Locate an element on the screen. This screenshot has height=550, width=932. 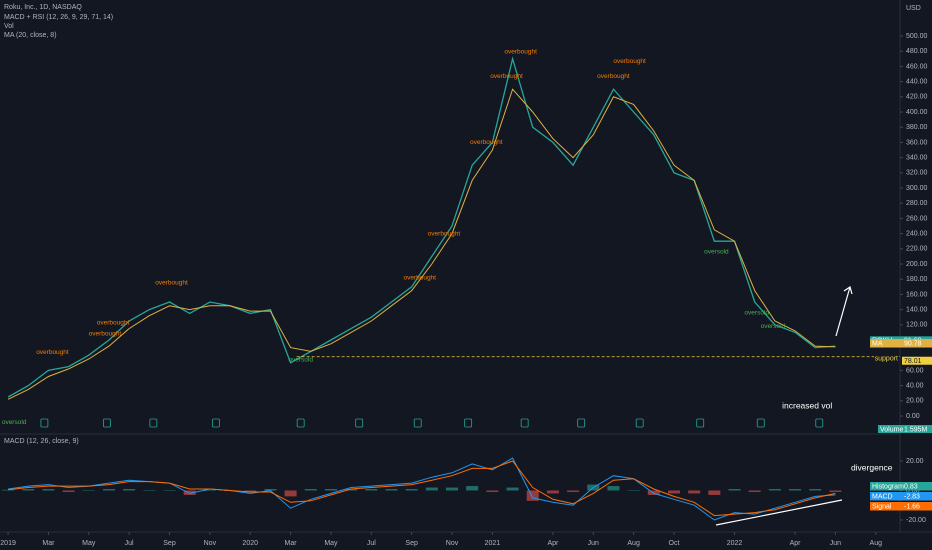
y-tick-label: 460.00 is located at coordinates (917, 66).